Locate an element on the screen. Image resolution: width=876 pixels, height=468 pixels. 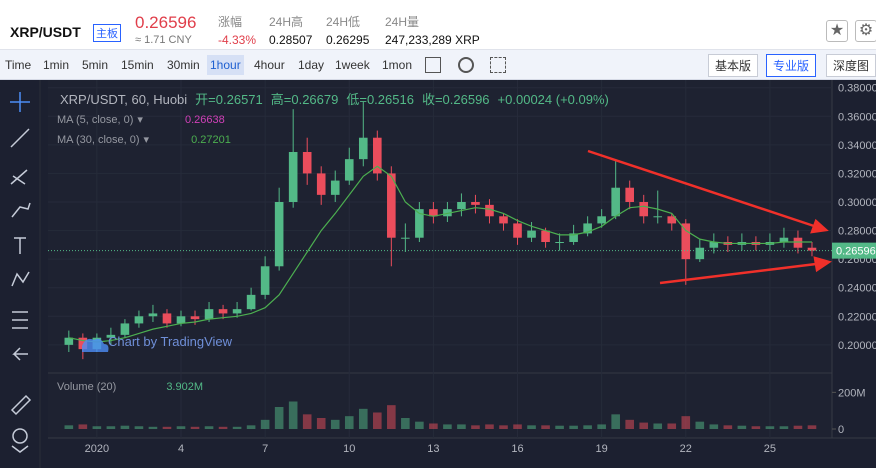
chart-type-icon is located at coordinates (433, 65).